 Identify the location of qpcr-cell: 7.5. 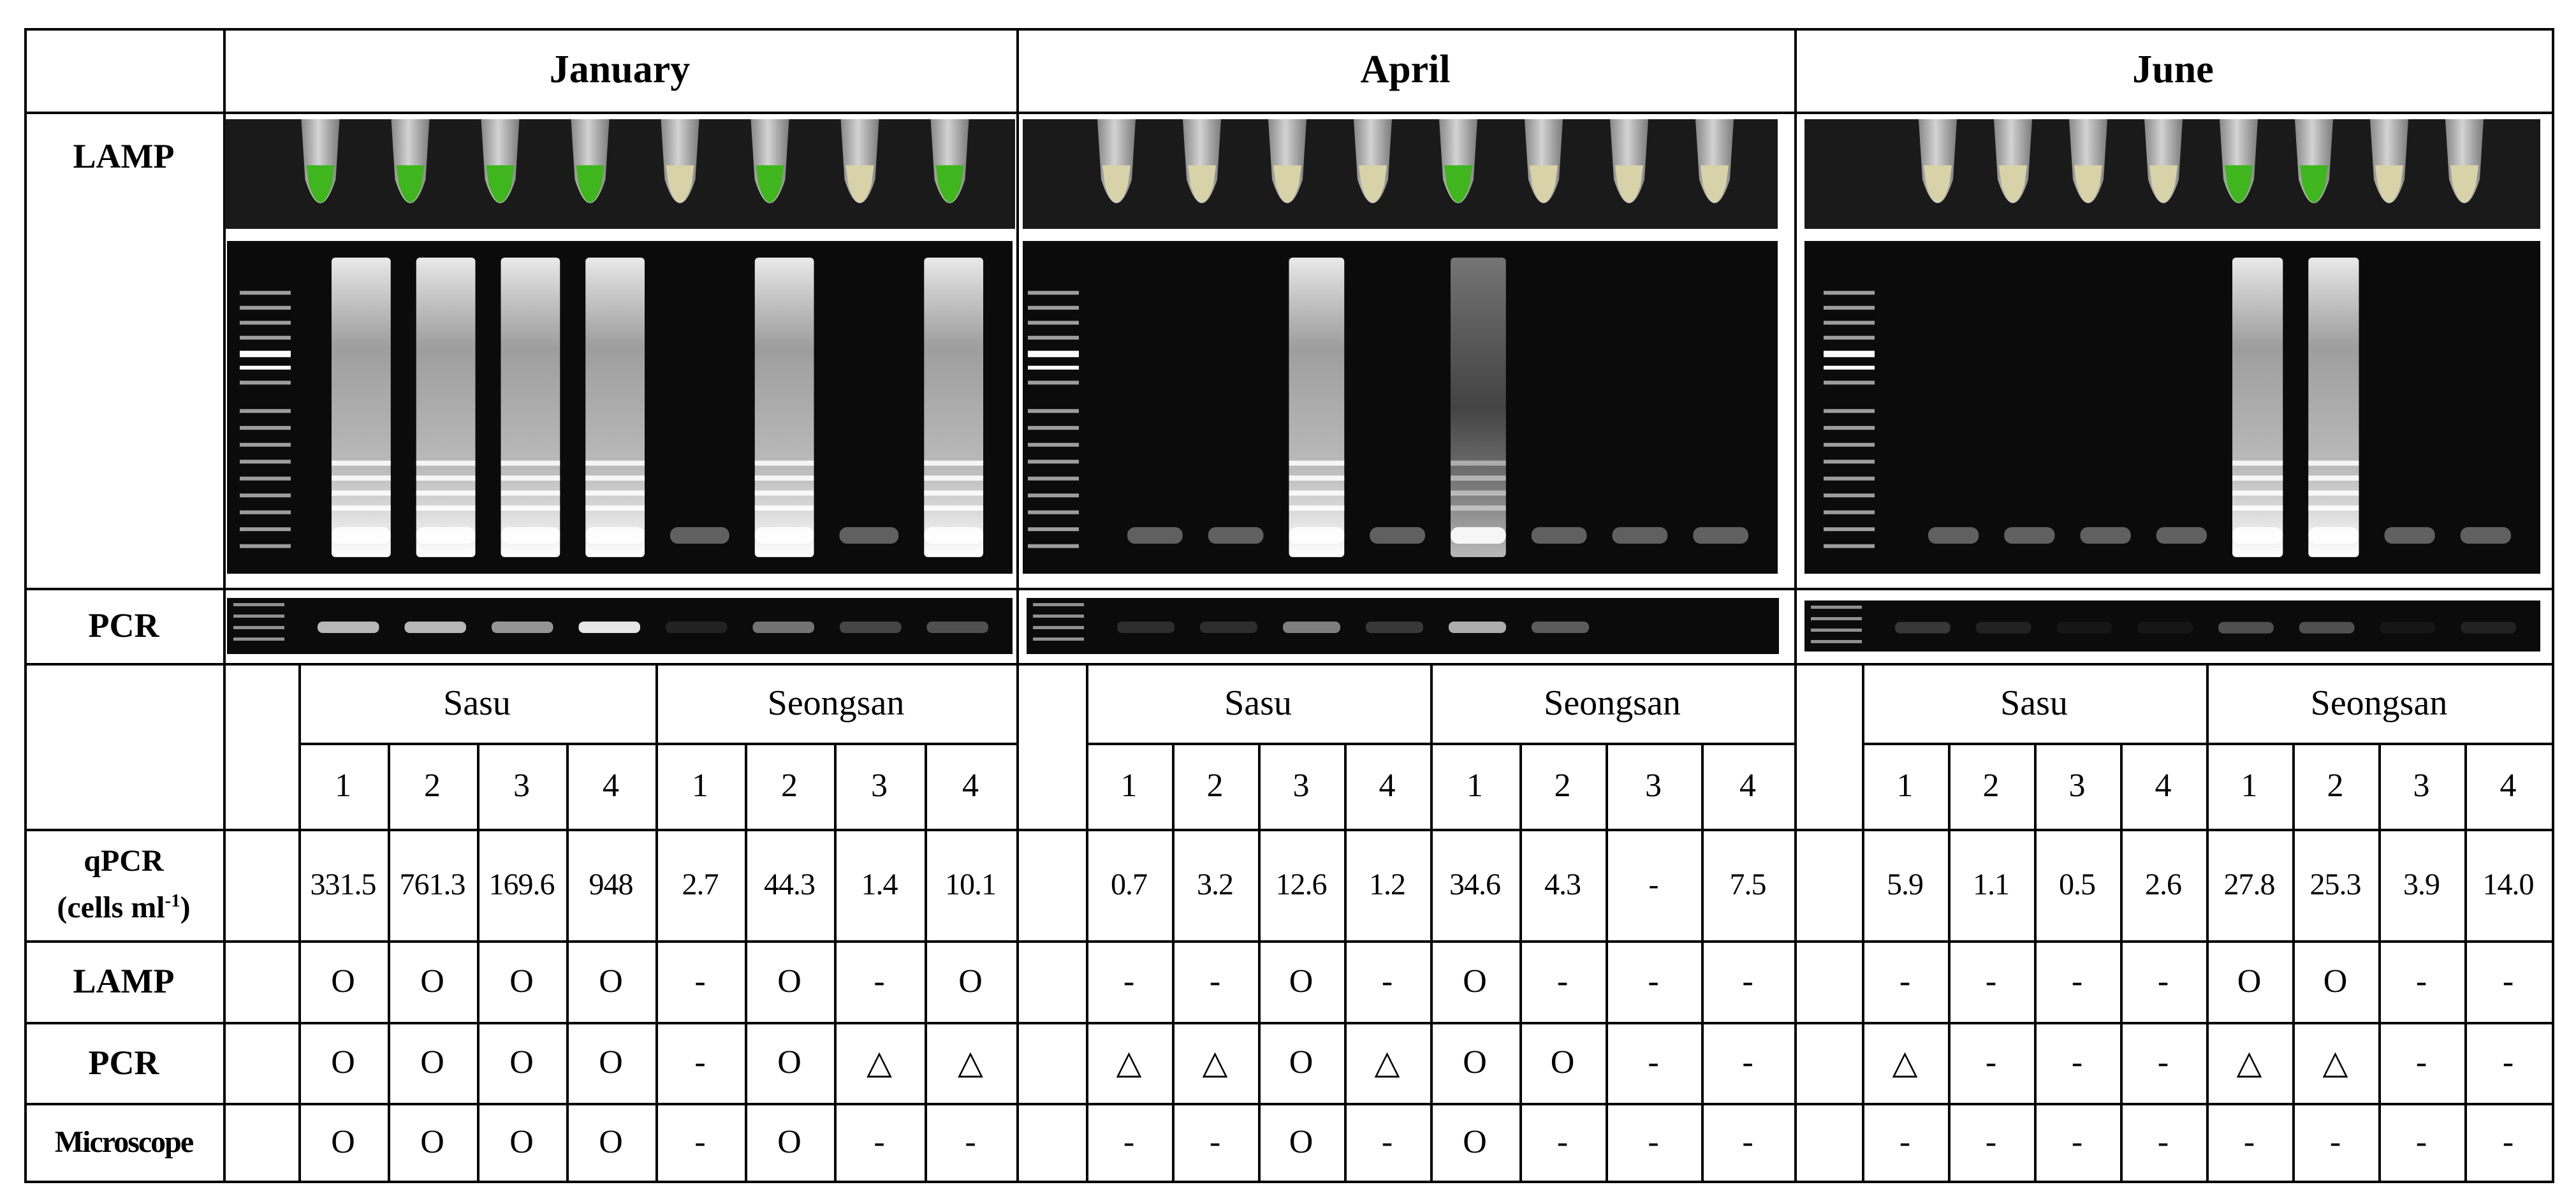
(1748, 884).